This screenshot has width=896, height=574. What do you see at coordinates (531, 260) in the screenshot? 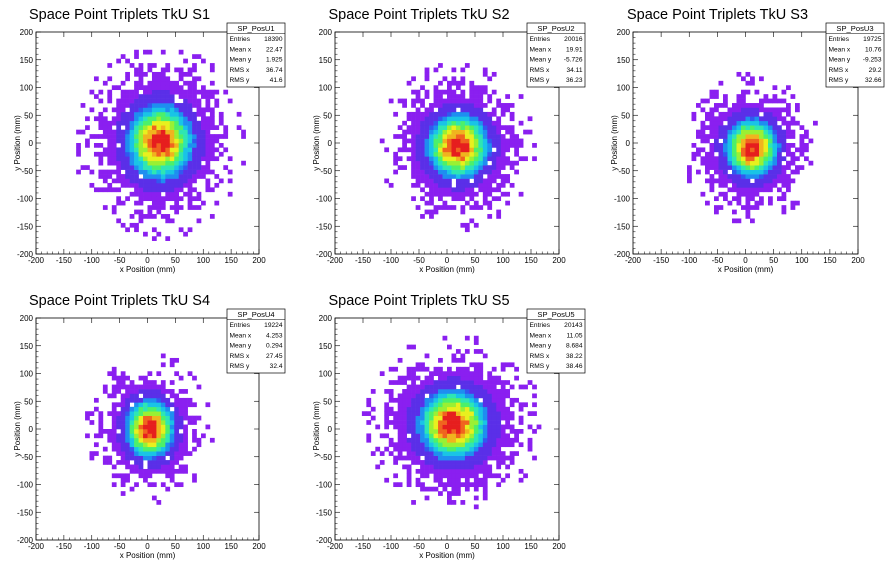
I see `x-tick-label: 150` at bounding box center [531, 260].